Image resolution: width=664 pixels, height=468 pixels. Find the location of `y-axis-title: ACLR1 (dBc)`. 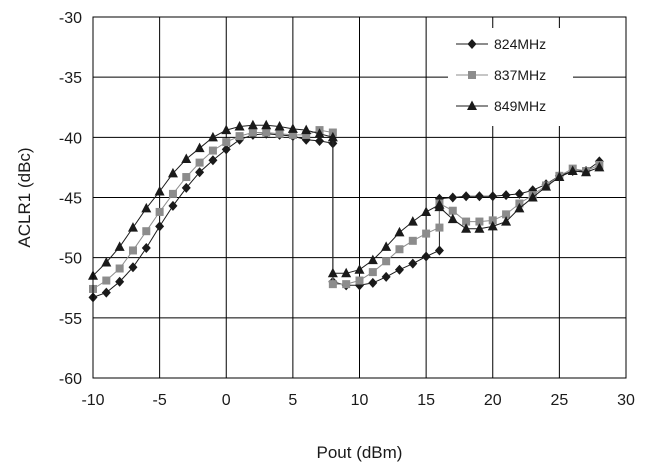

y-axis-title: ACLR1 (dBc) is located at coordinates (24, 197).